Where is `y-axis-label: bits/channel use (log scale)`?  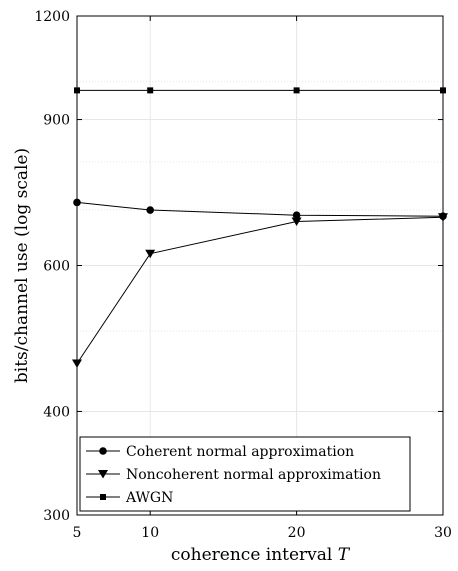
y-axis-label: bits/channel use (log scale) is located at coordinates (22, 265).